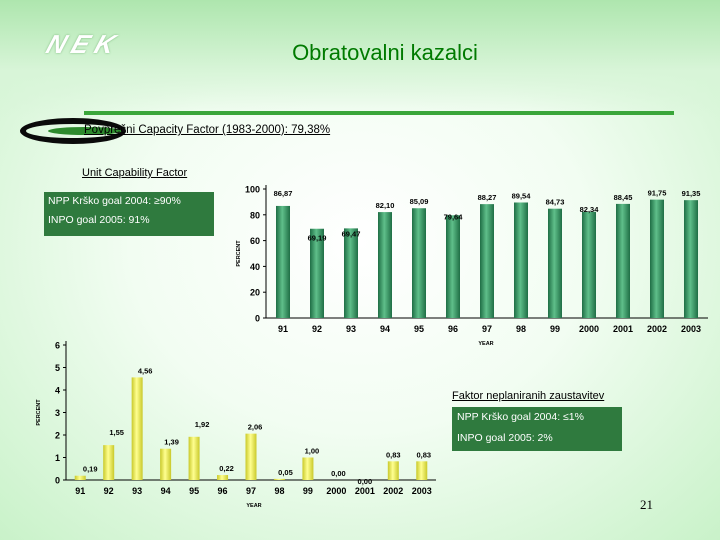 This screenshot has height=540, width=720. What do you see at coordinates (137, 491) in the screenshot?
I see `fnz-x-tick-label: 93` at bounding box center [137, 491].